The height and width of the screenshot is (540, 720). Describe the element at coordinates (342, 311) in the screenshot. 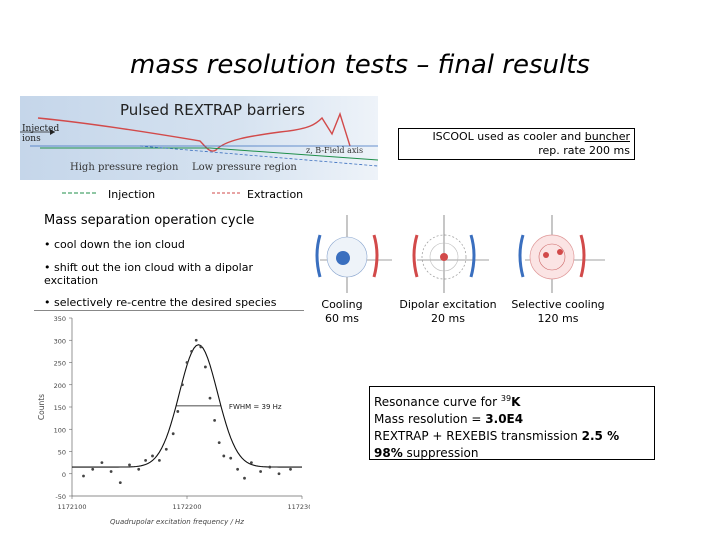

I see `cooling-caption: Cooling 60 ms` at that location.